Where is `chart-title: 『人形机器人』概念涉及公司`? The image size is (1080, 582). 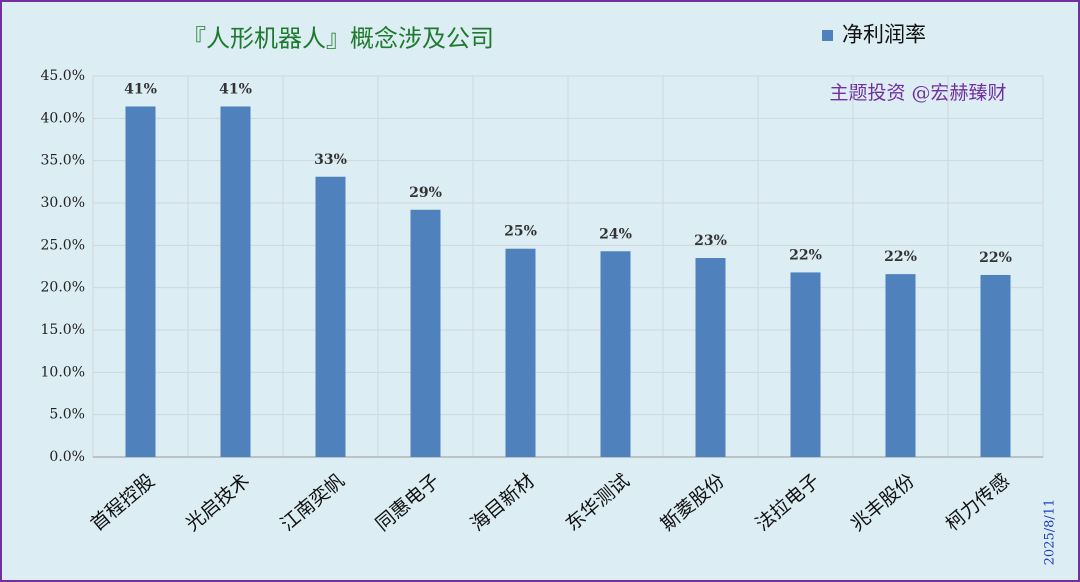 chart-title: 『人形机器人』概念涉及公司 is located at coordinates (338, 39).